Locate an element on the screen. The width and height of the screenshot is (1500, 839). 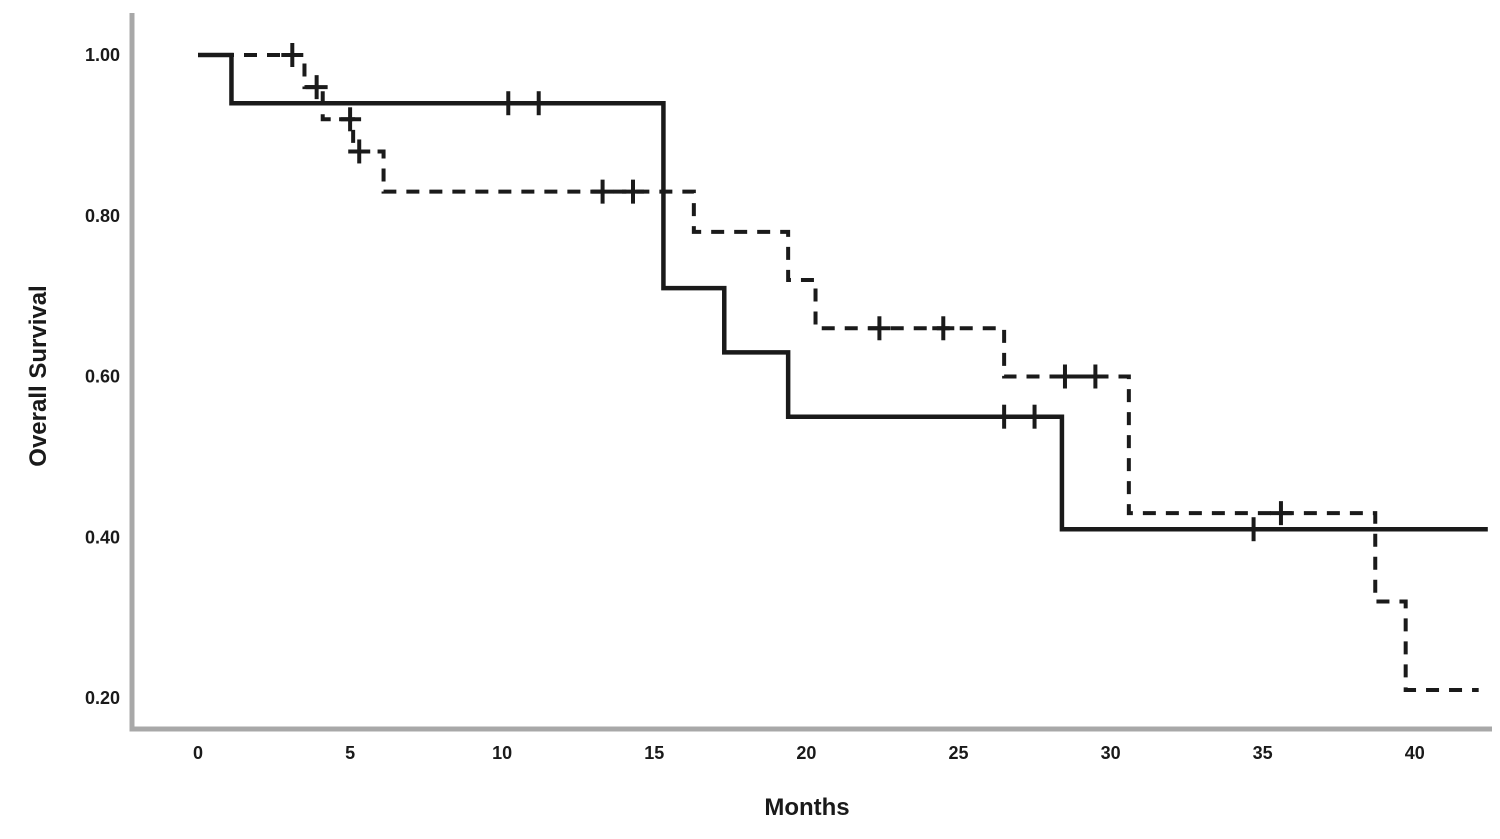
x-tick-label: 5 is located at coordinates (350, 753).